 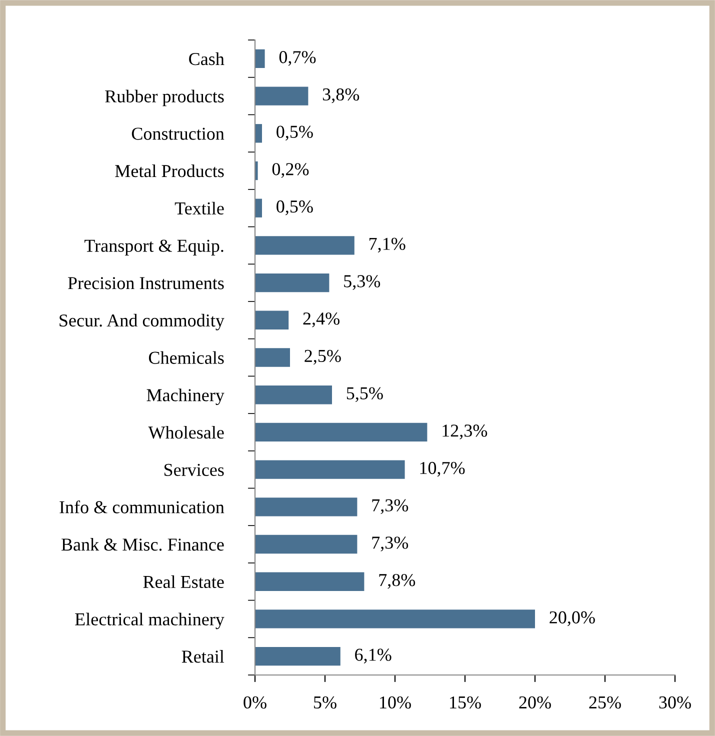 What do you see at coordinates (395, 702) in the screenshot?
I see `x-tick-label: 10%` at bounding box center [395, 702].